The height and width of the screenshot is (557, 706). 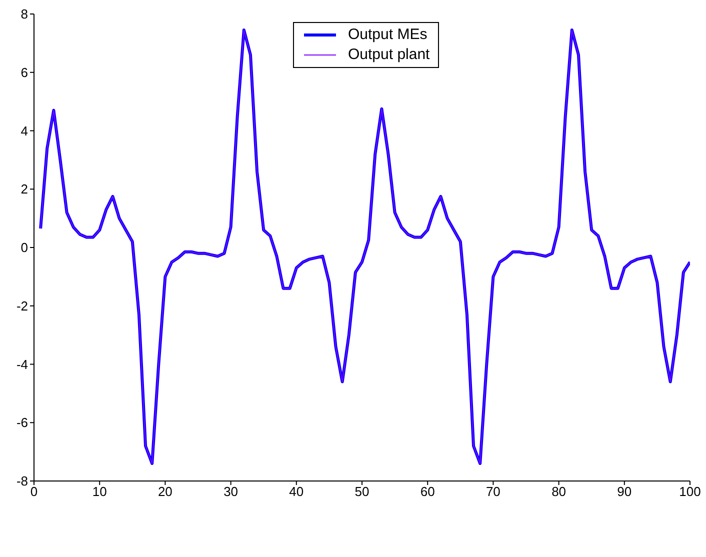 What do you see at coordinates (165, 492) in the screenshot?
I see `x-tick-label: 20` at bounding box center [165, 492].